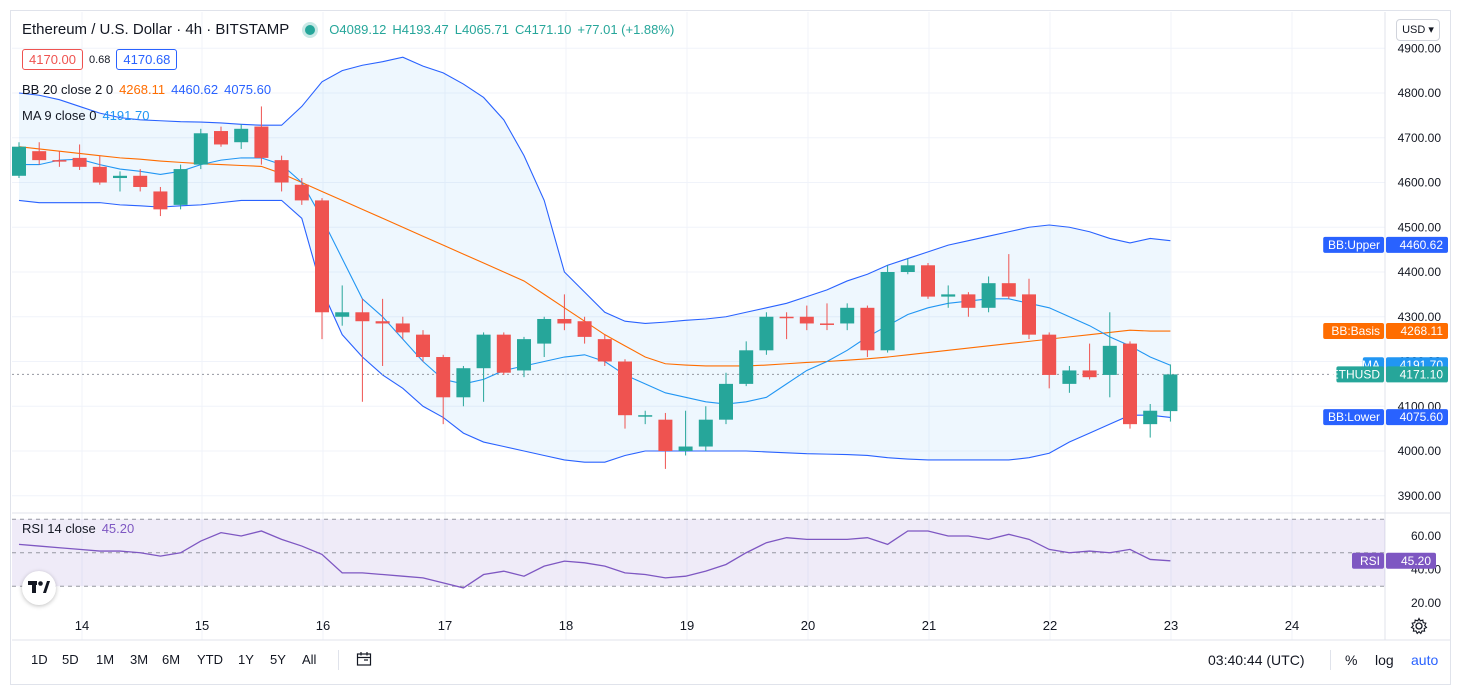 The width and height of the screenshot is (1460, 691). Describe the element at coordinates (1420, 138) in the screenshot. I see `price-axis-label: 4700.00` at that location.